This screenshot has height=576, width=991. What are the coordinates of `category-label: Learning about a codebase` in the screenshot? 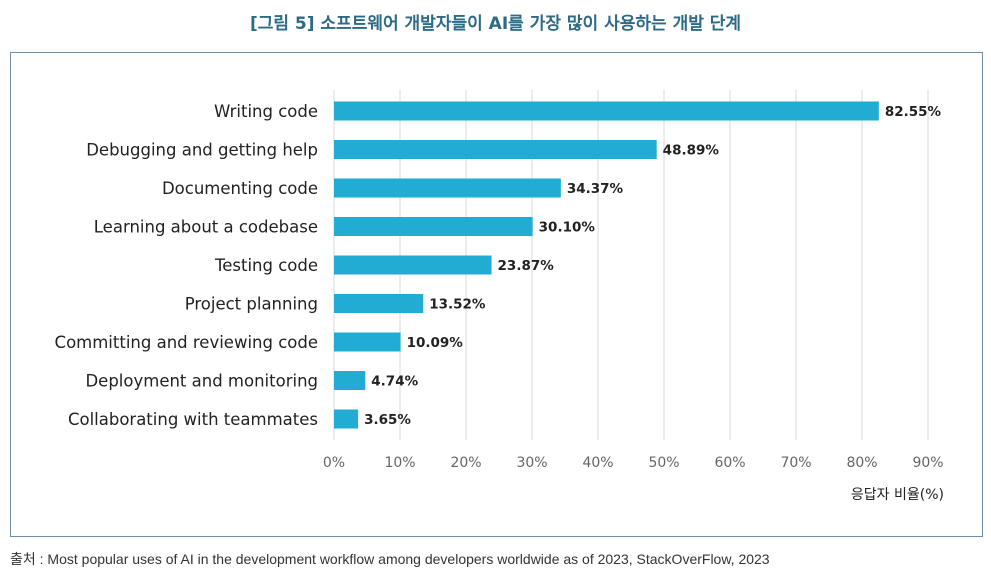 It's located at (206, 227).